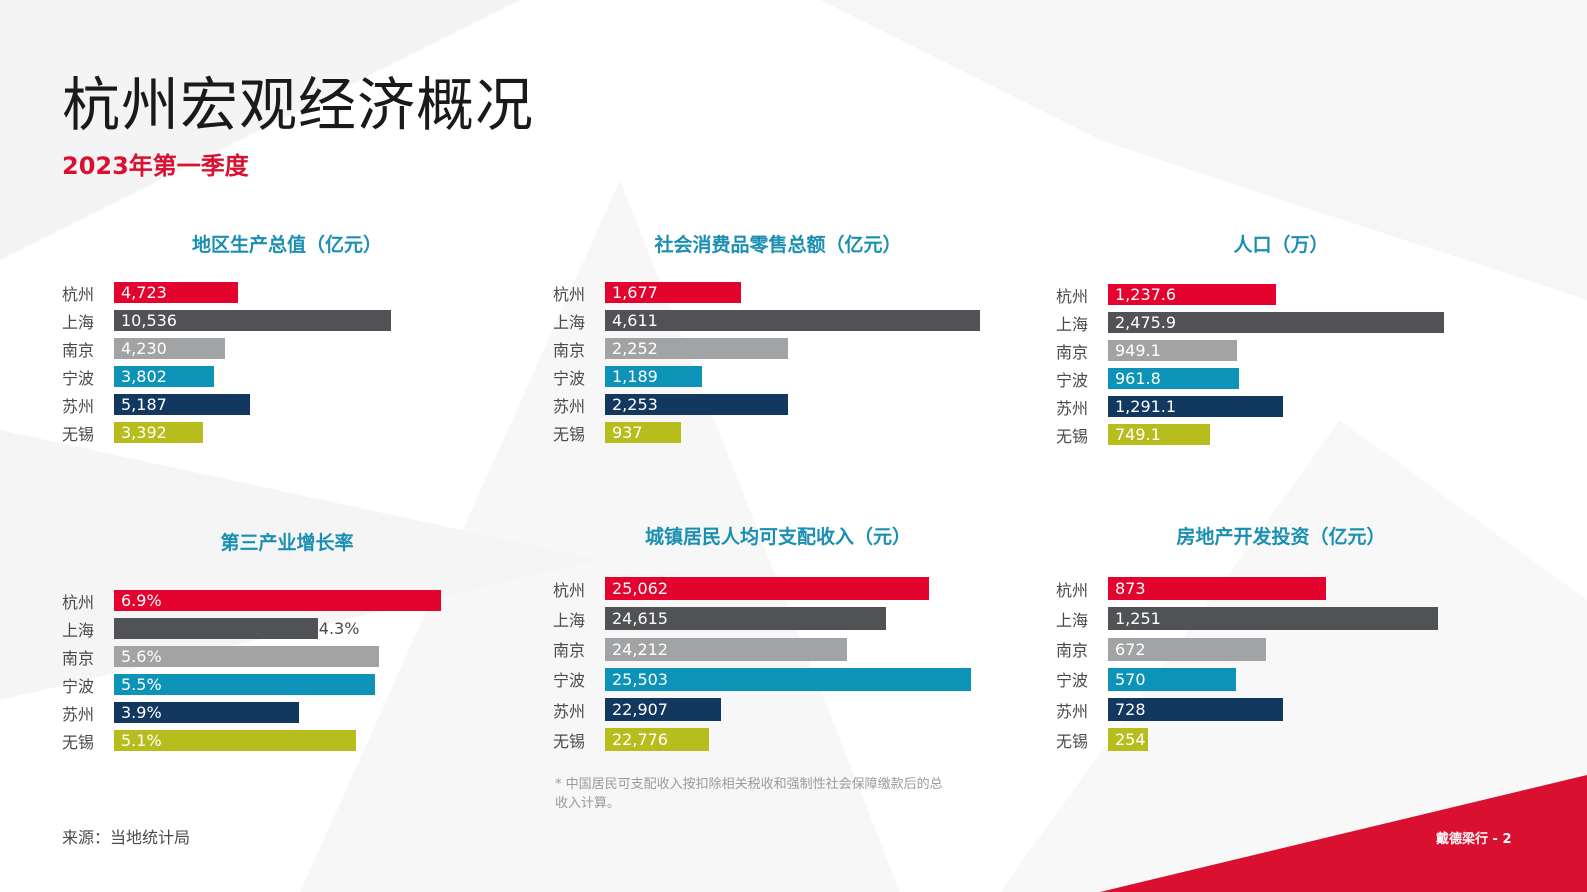  Describe the element at coordinates (126, 837) in the screenshot. I see `source-note: 来源：当地统计局` at that location.